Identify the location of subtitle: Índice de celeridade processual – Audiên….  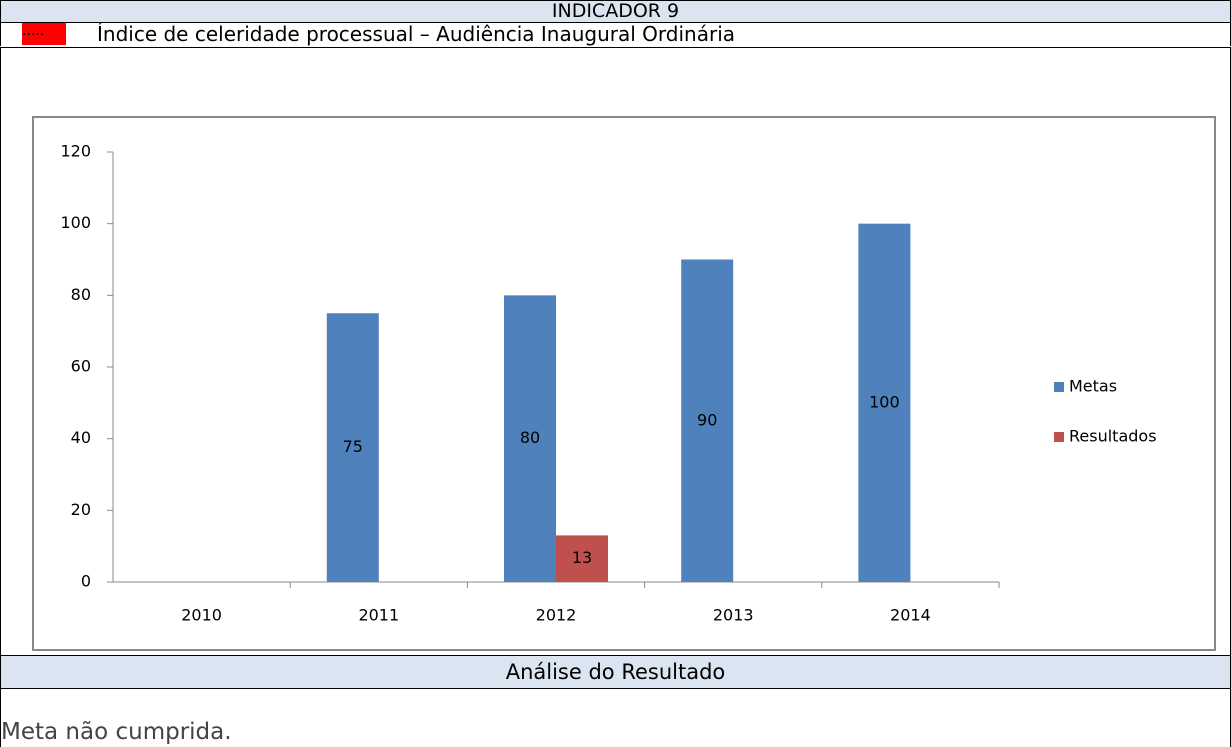
(416, 34).